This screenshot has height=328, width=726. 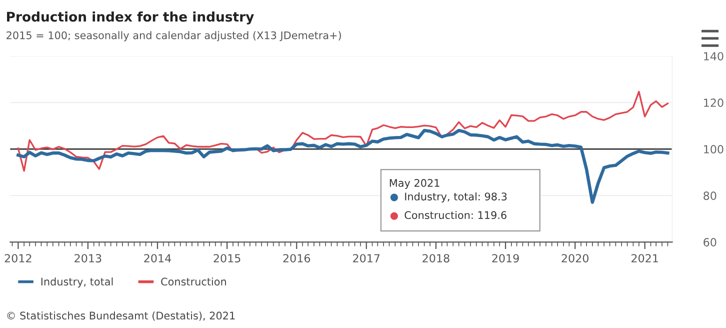 What do you see at coordinates (296, 258) in the screenshot?
I see `x-tick-label: 2016` at bounding box center [296, 258].